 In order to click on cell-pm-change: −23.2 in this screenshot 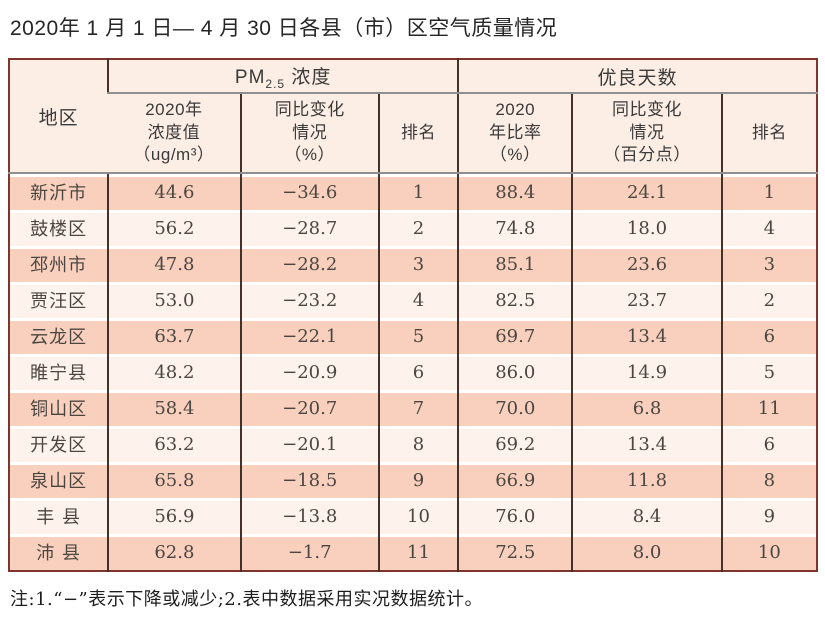, I will do `click(309, 300)`.